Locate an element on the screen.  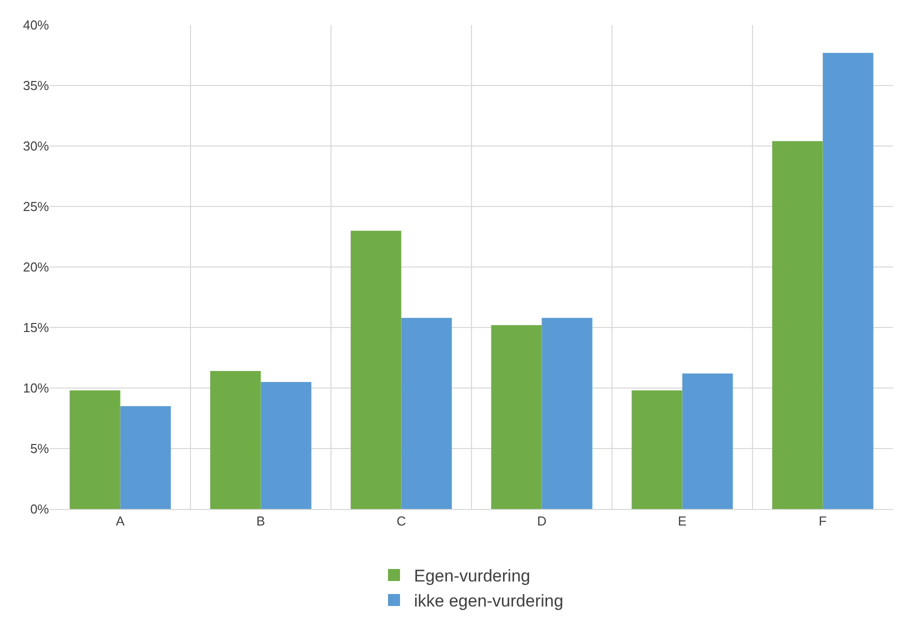
legend-label: Egen-vurdering is located at coordinates (472, 576).